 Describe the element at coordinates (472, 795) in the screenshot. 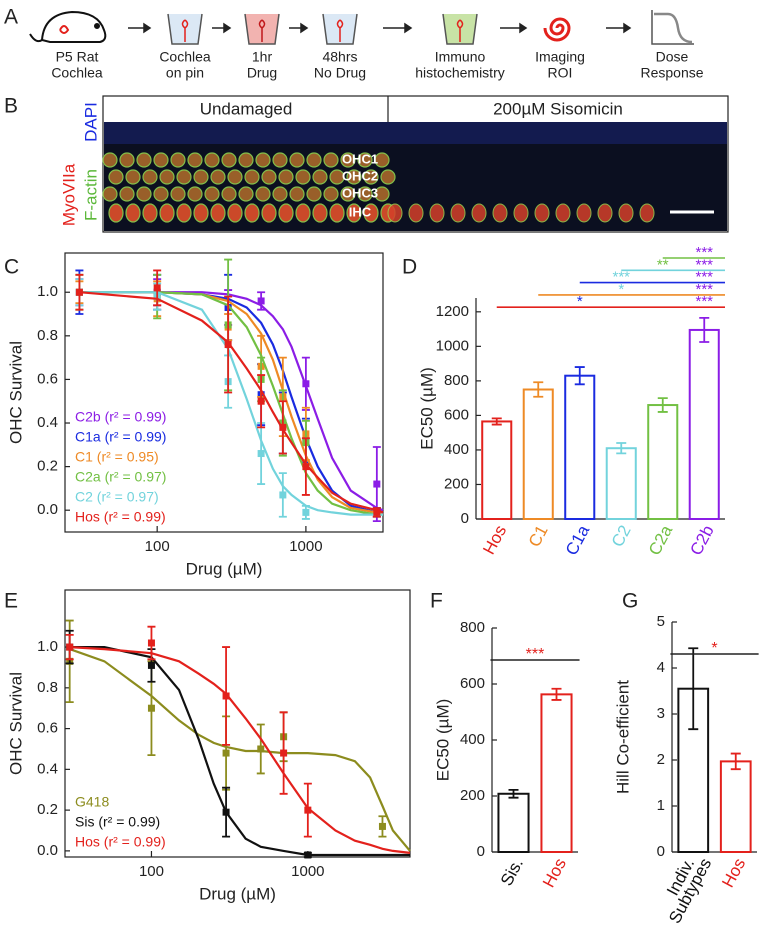

I see `y-tick-label: 200` at that location.